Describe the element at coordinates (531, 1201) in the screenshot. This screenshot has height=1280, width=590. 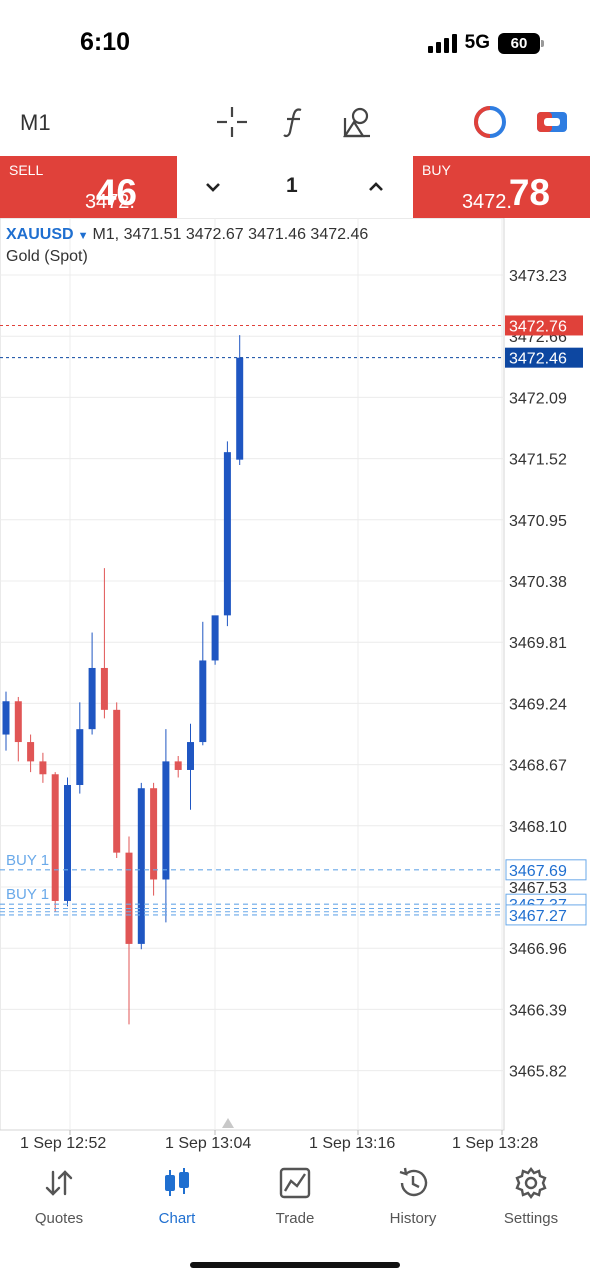
I see `nav-settings: Settings` at that location.